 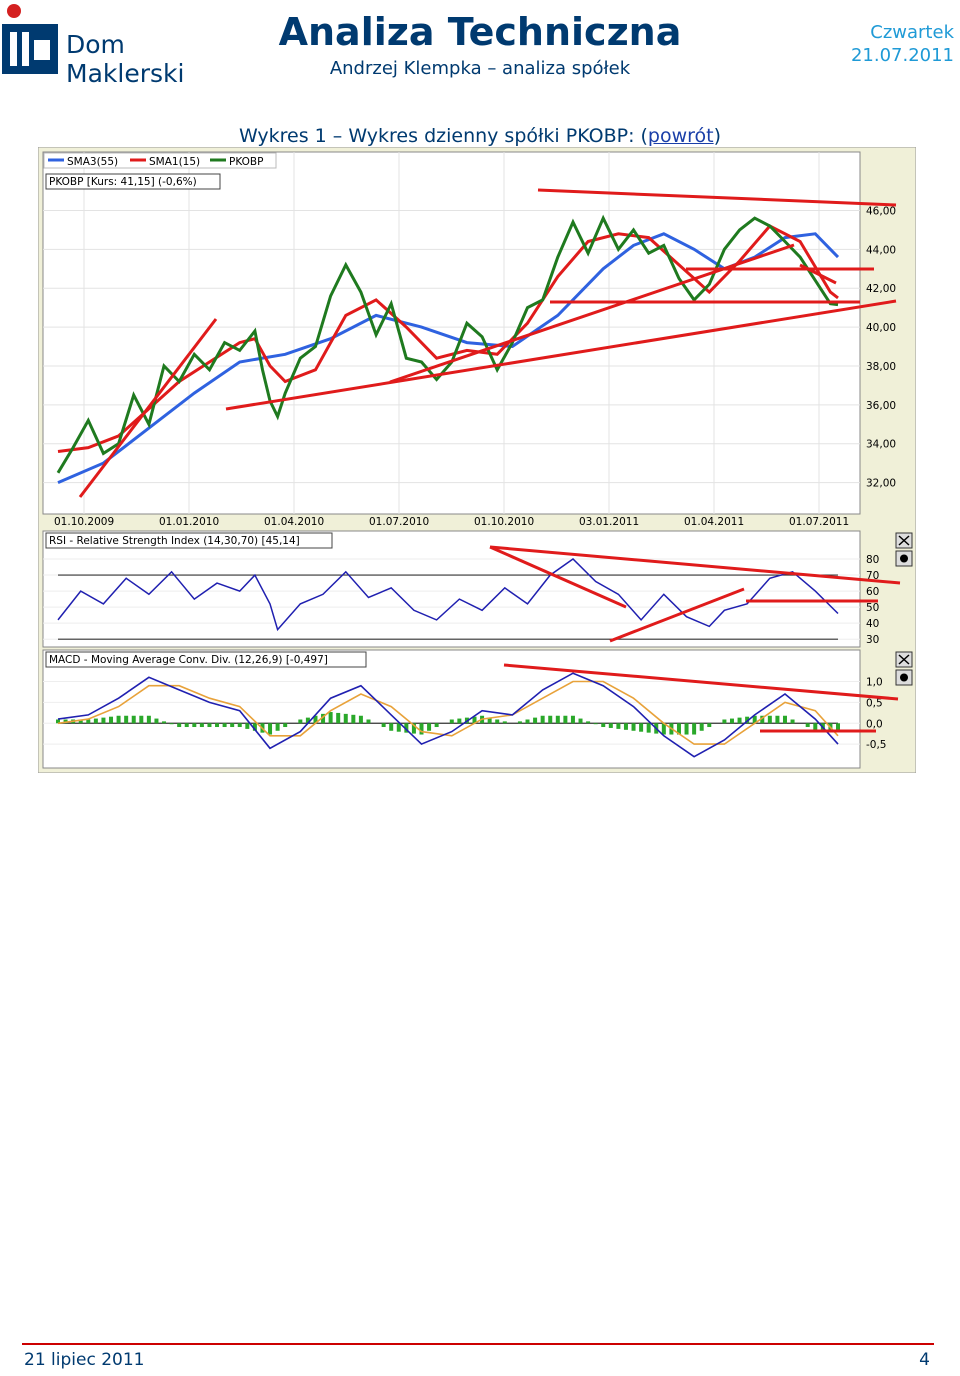 I want to click on y-tick-label: 32,00, so click(x=881, y=484).